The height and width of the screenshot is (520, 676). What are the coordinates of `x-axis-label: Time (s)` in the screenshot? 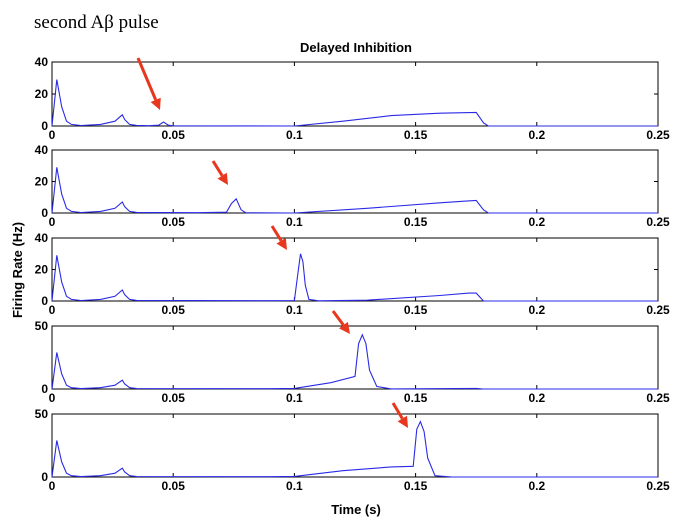 It's located at (356, 509).